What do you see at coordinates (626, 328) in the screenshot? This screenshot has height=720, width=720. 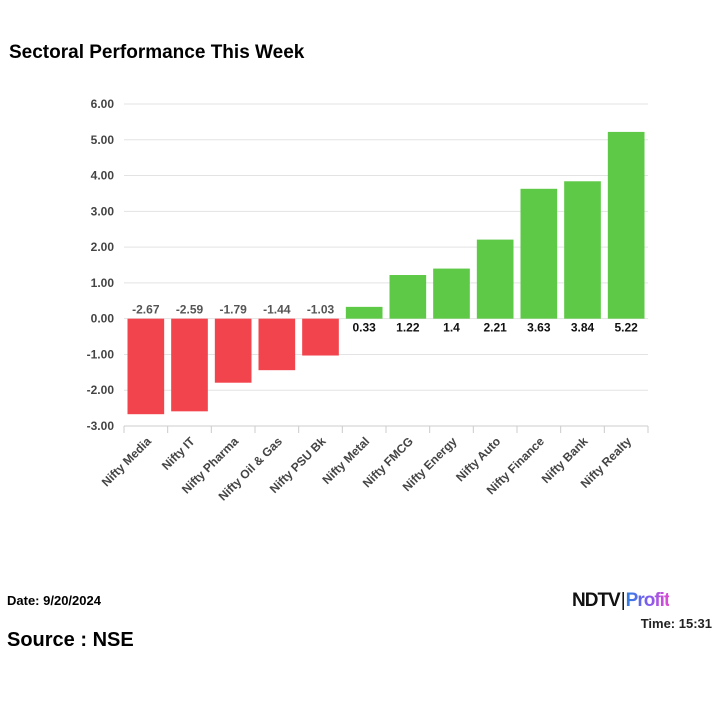 I see `data-label: 5.22` at bounding box center [626, 328].